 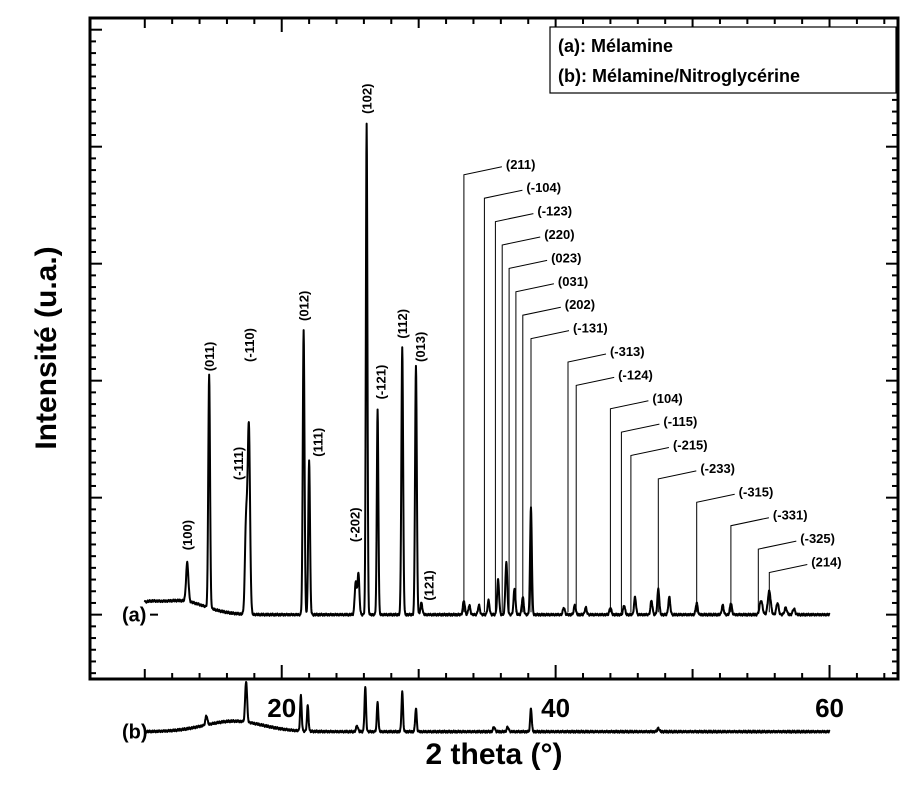 I want to click on peak-label: (031), so click(x=573, y=281).